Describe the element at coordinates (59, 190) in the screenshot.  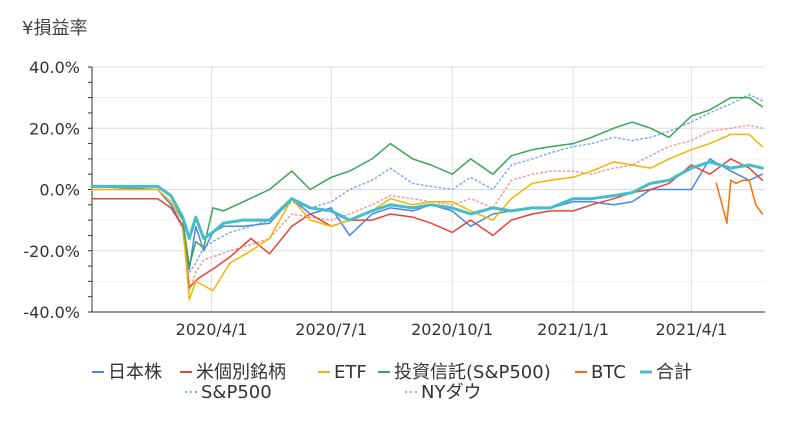
I see `y-tick-label: 0.0%` at that location.